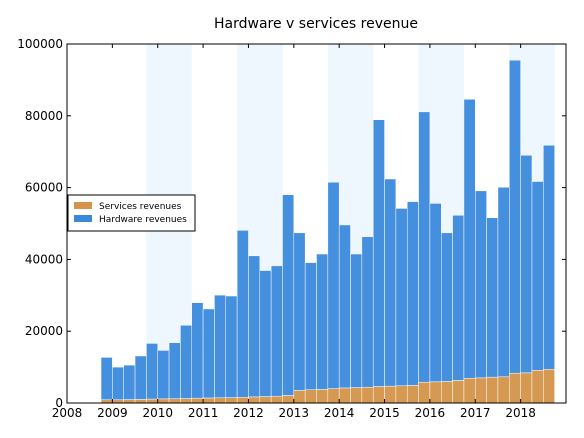 This screenshot has height=438, width=584. Describe the element at coordinates (44, 188) in the screenshot. I see `y-tick-label-3: 60000` at that location.